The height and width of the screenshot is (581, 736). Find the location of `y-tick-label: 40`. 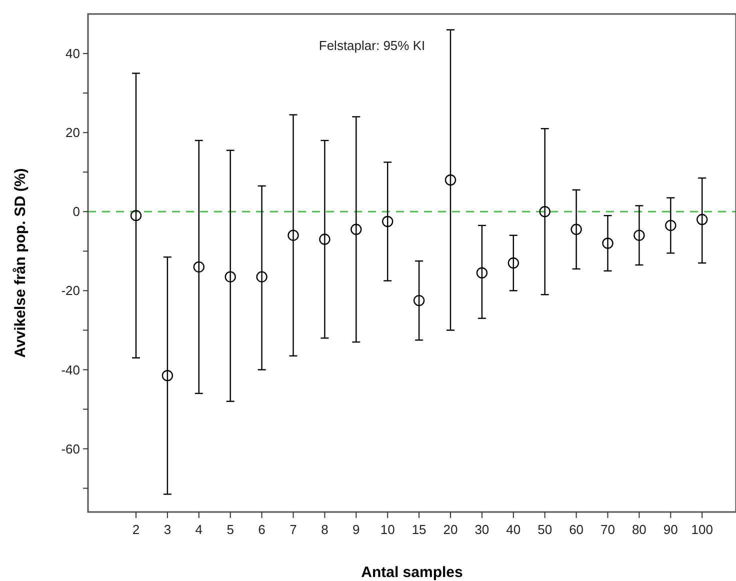

y-tick-label: 40 is located at coordinates (73, 54).